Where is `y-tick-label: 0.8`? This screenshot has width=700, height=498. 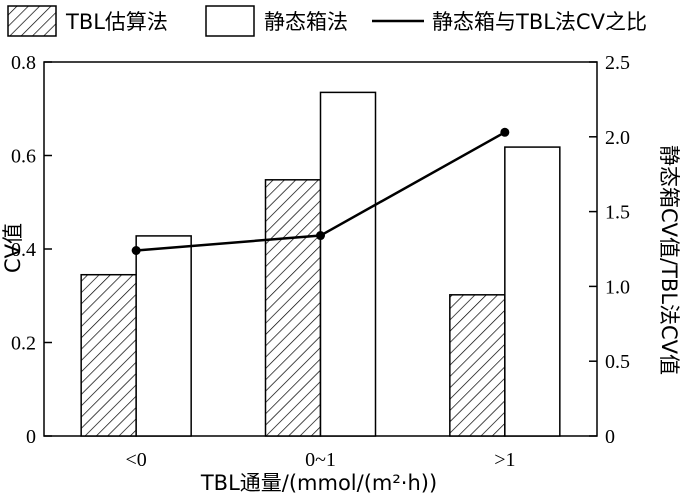
y-tick-label: 0.8 is located at coordinates (23, 63).